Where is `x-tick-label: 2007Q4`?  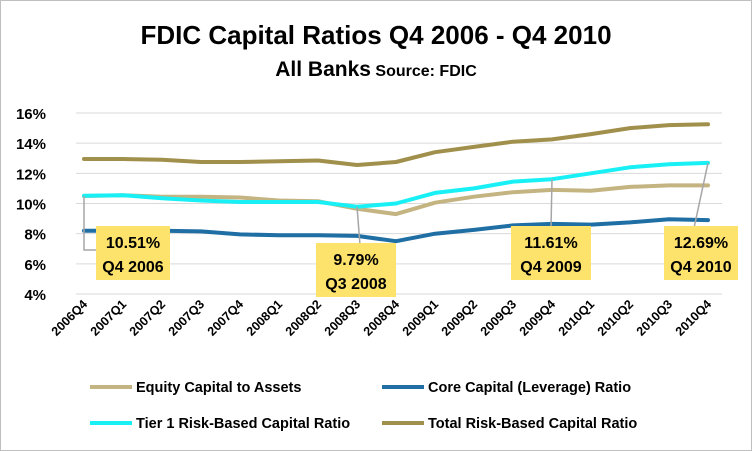 x-tick-label: 2007Q4 is located at coordinates (225, 317).